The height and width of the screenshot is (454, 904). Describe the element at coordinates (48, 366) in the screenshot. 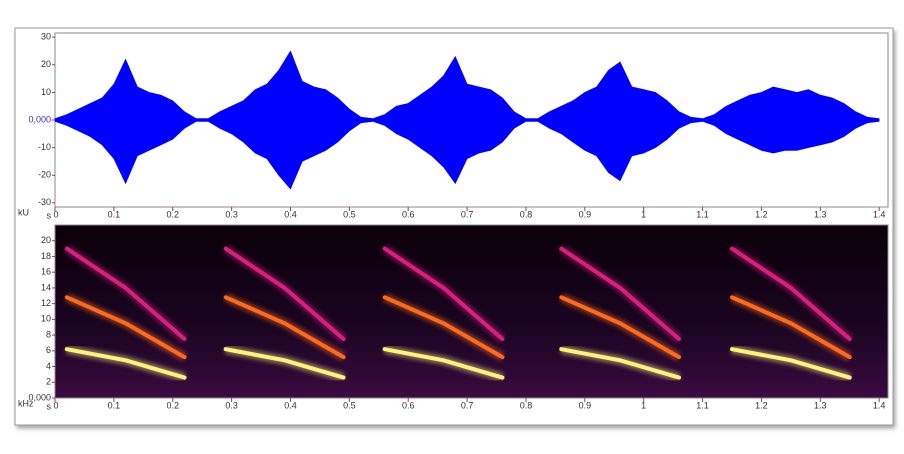

I see `y-tick-label: 4` at that location.